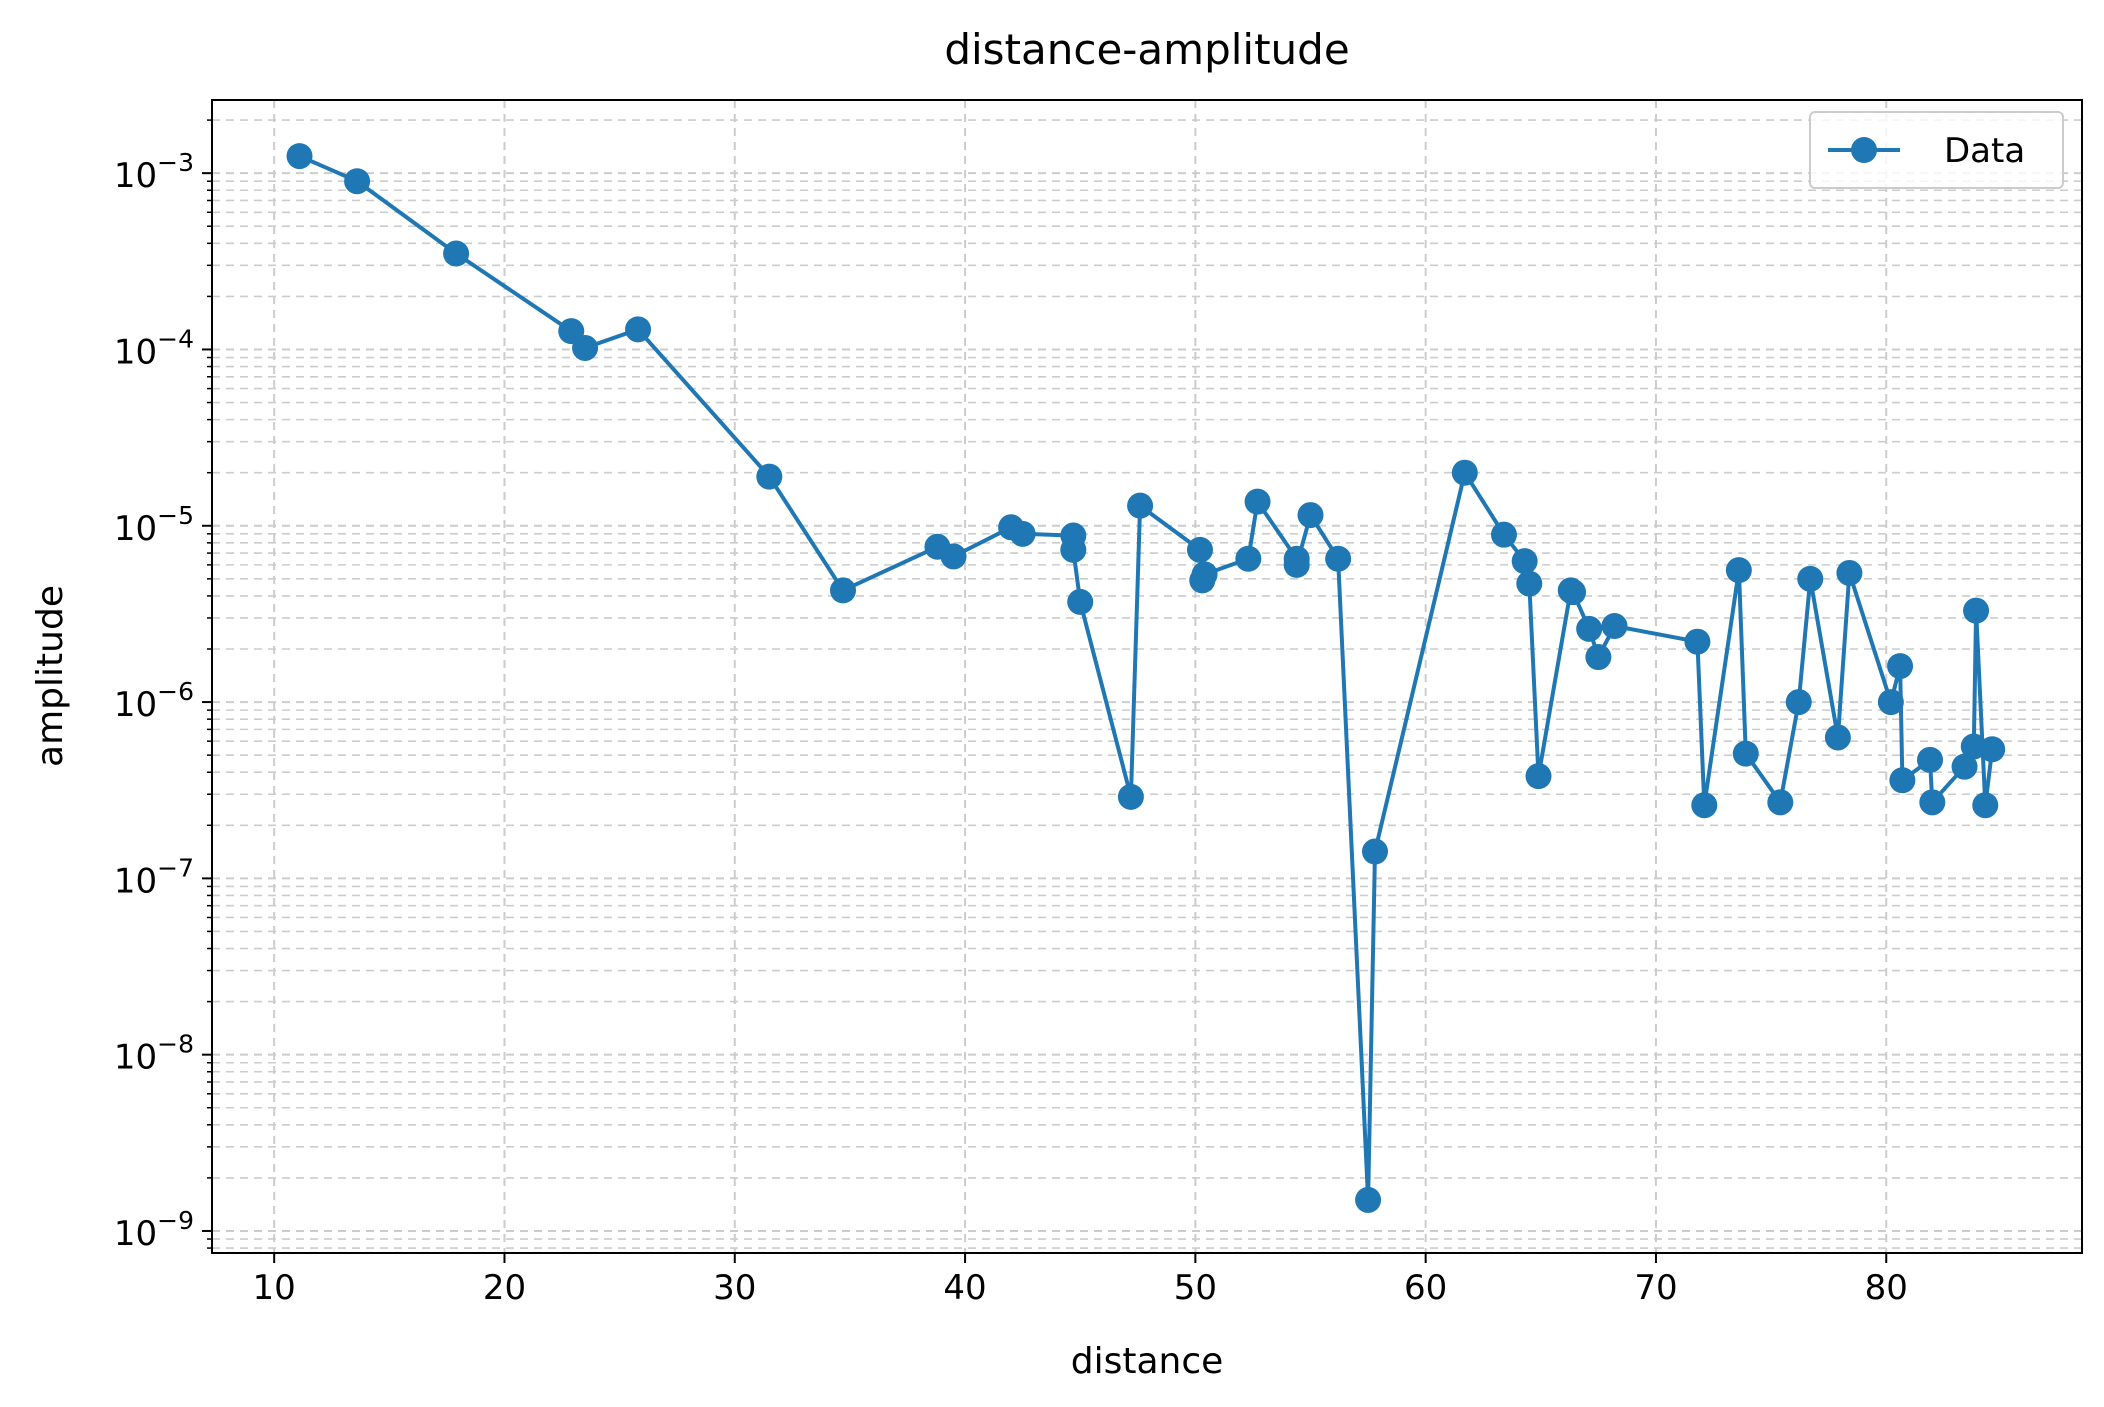  I want to click on y-tick-label-exponent: −8, so click(175, 1044).